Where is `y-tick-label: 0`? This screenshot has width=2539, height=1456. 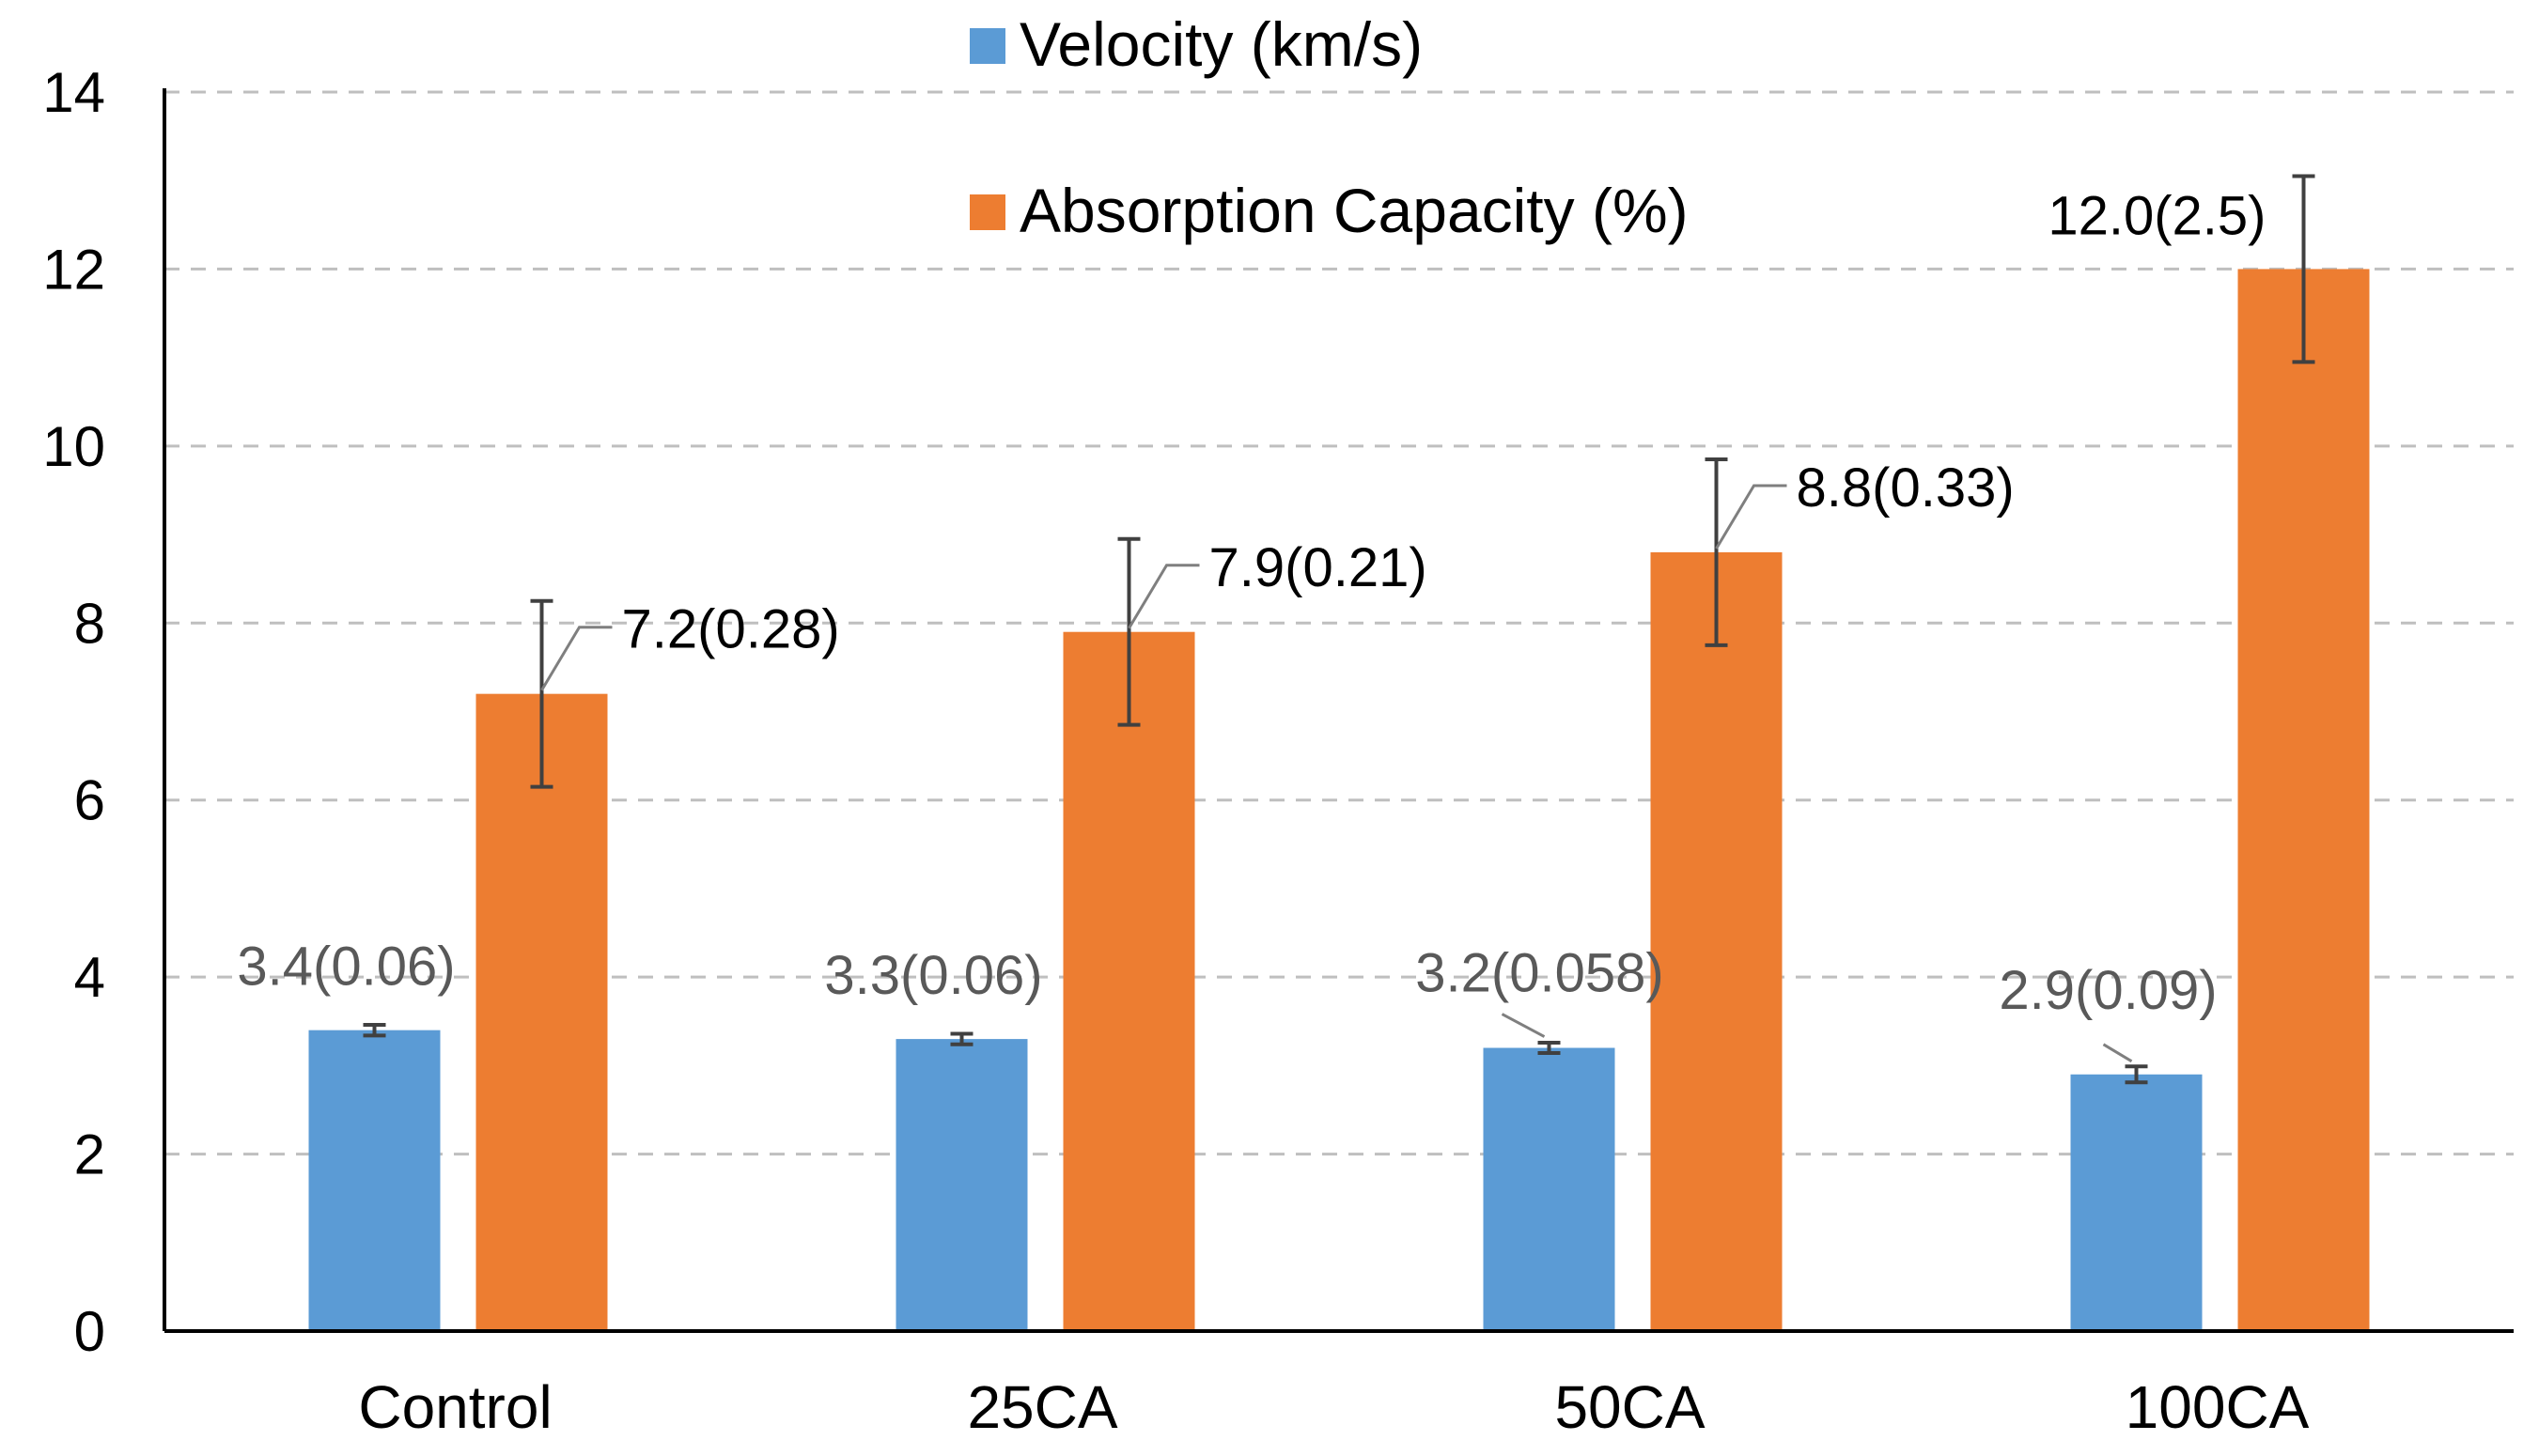 y-tick-label: 0 is located at coordinates (90, 1331).